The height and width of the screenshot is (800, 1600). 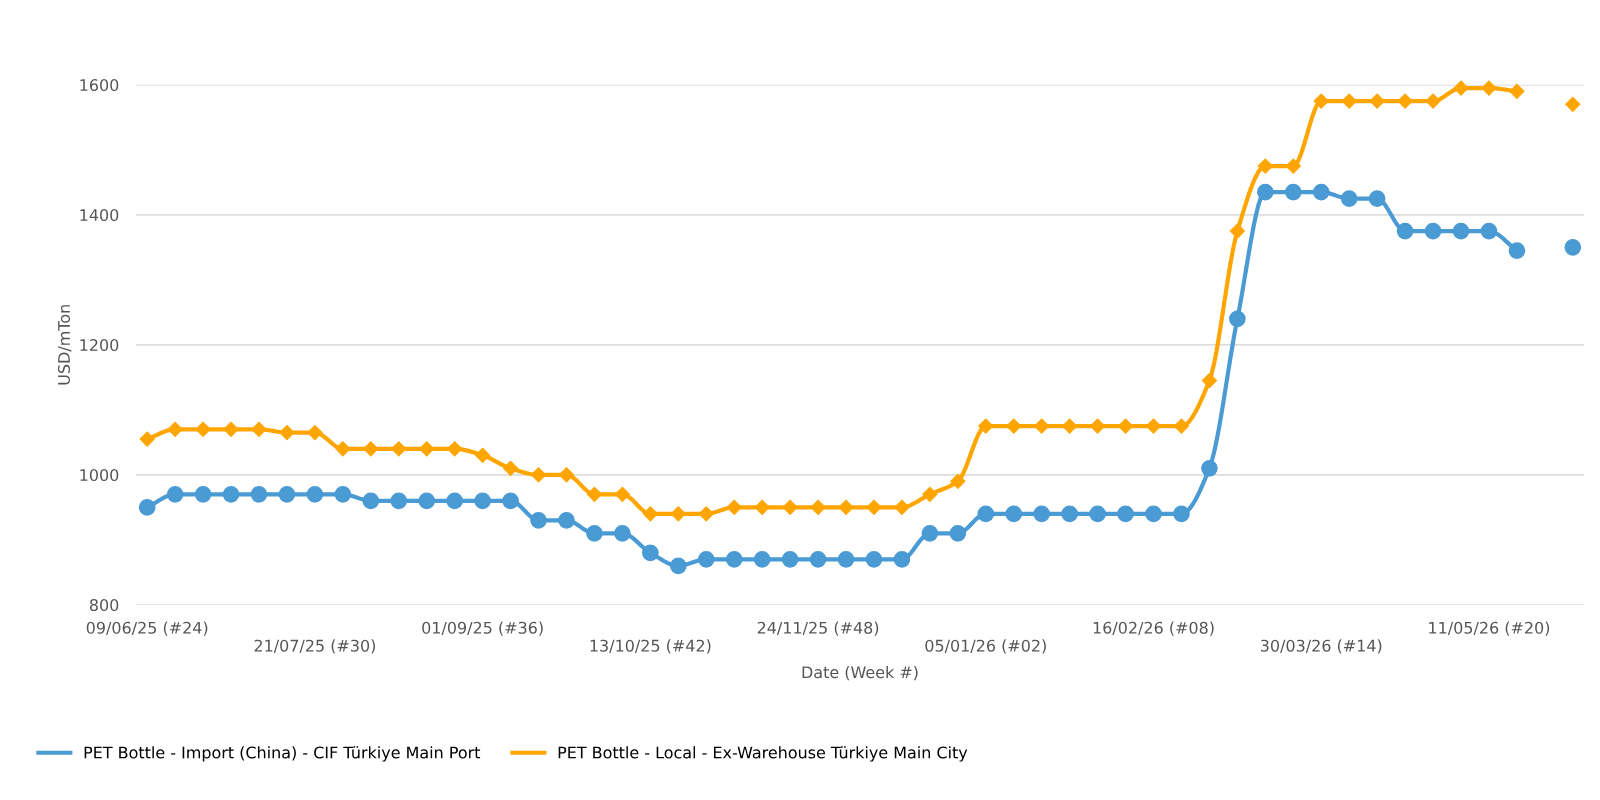 I want to click on x-tick-label: 13/10/25 (#42), so click(x=650, y=646).